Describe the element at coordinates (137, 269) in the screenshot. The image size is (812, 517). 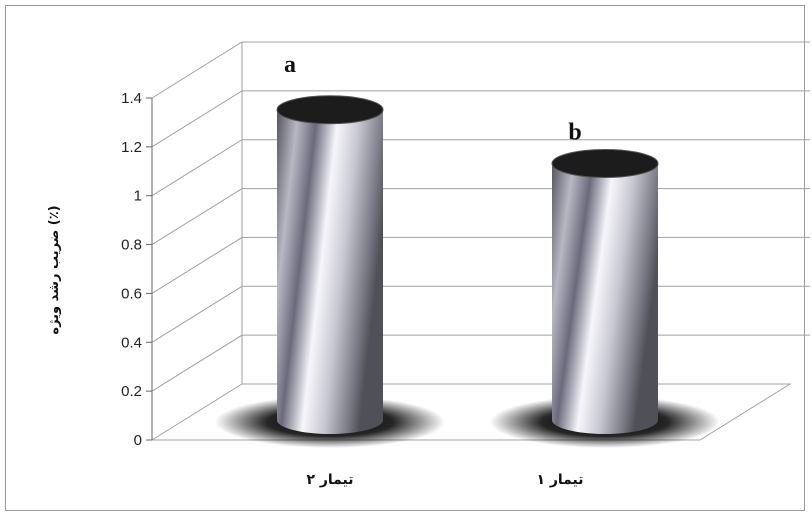
I see `y-axis: 0 0.2 0.4 0.6 0.8 1 1.2 1.4` at that location.